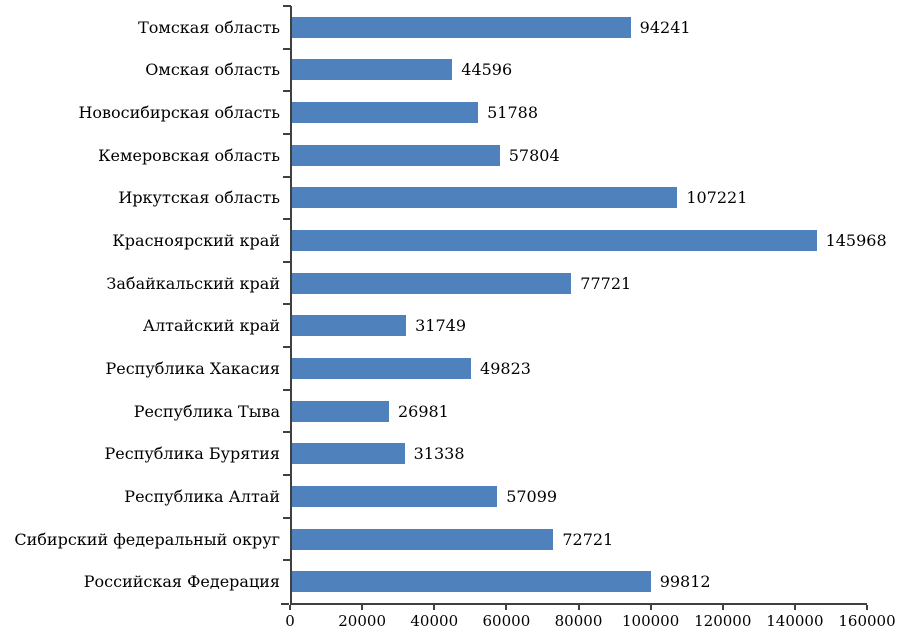  What do you see at coordinates (505, 368) in the screenshot?
I see `value-label: 49823` at bounding box center [505, 368].